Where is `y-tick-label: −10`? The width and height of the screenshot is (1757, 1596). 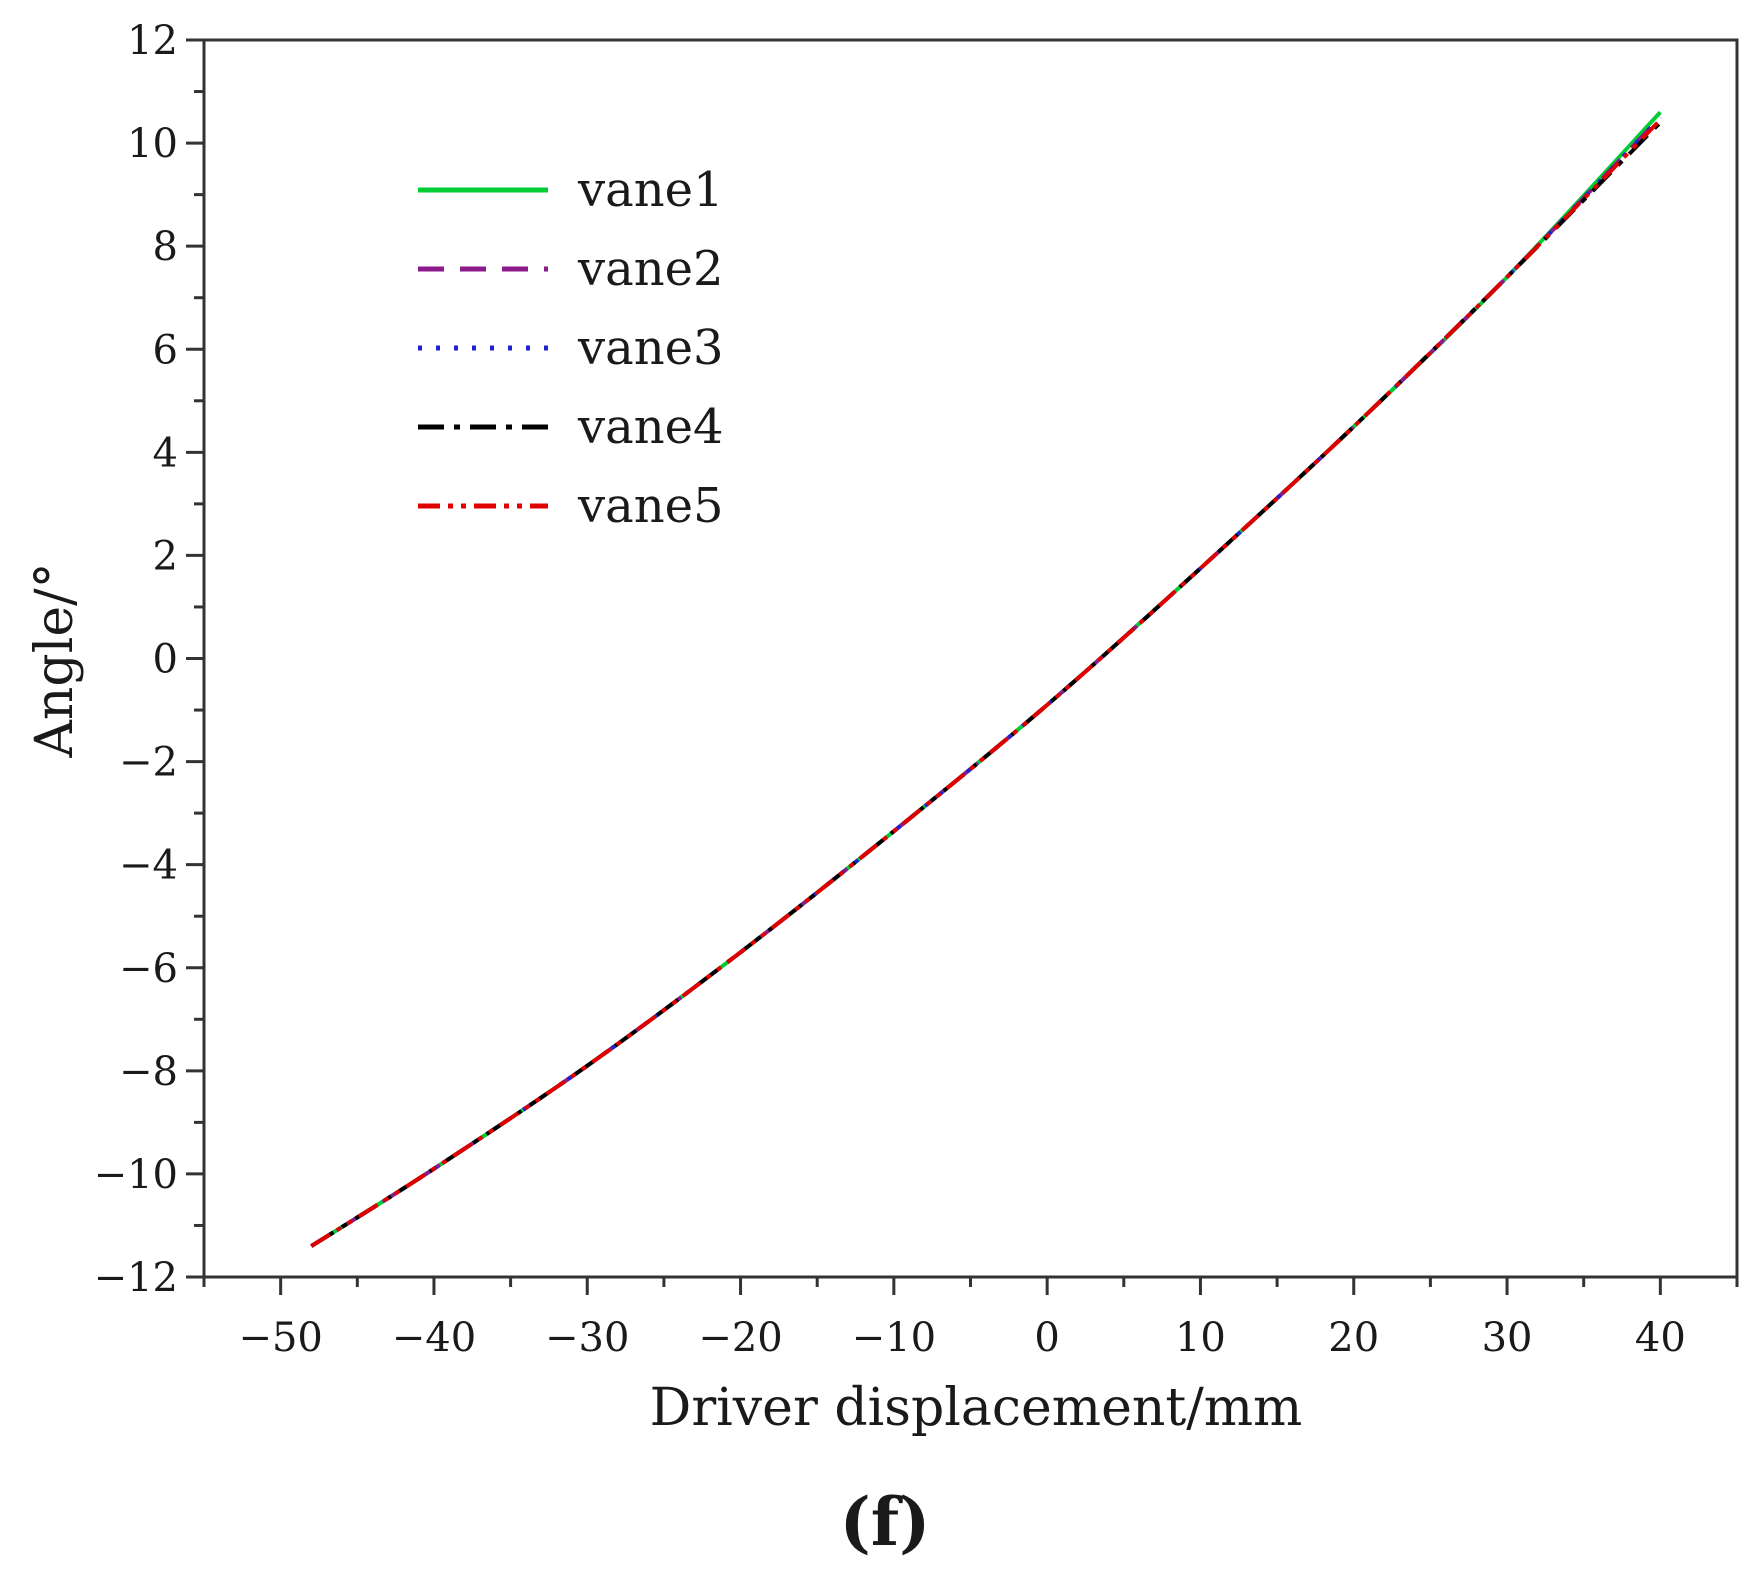 y-tick-label: −10 is located at coordinates (136, 1175).